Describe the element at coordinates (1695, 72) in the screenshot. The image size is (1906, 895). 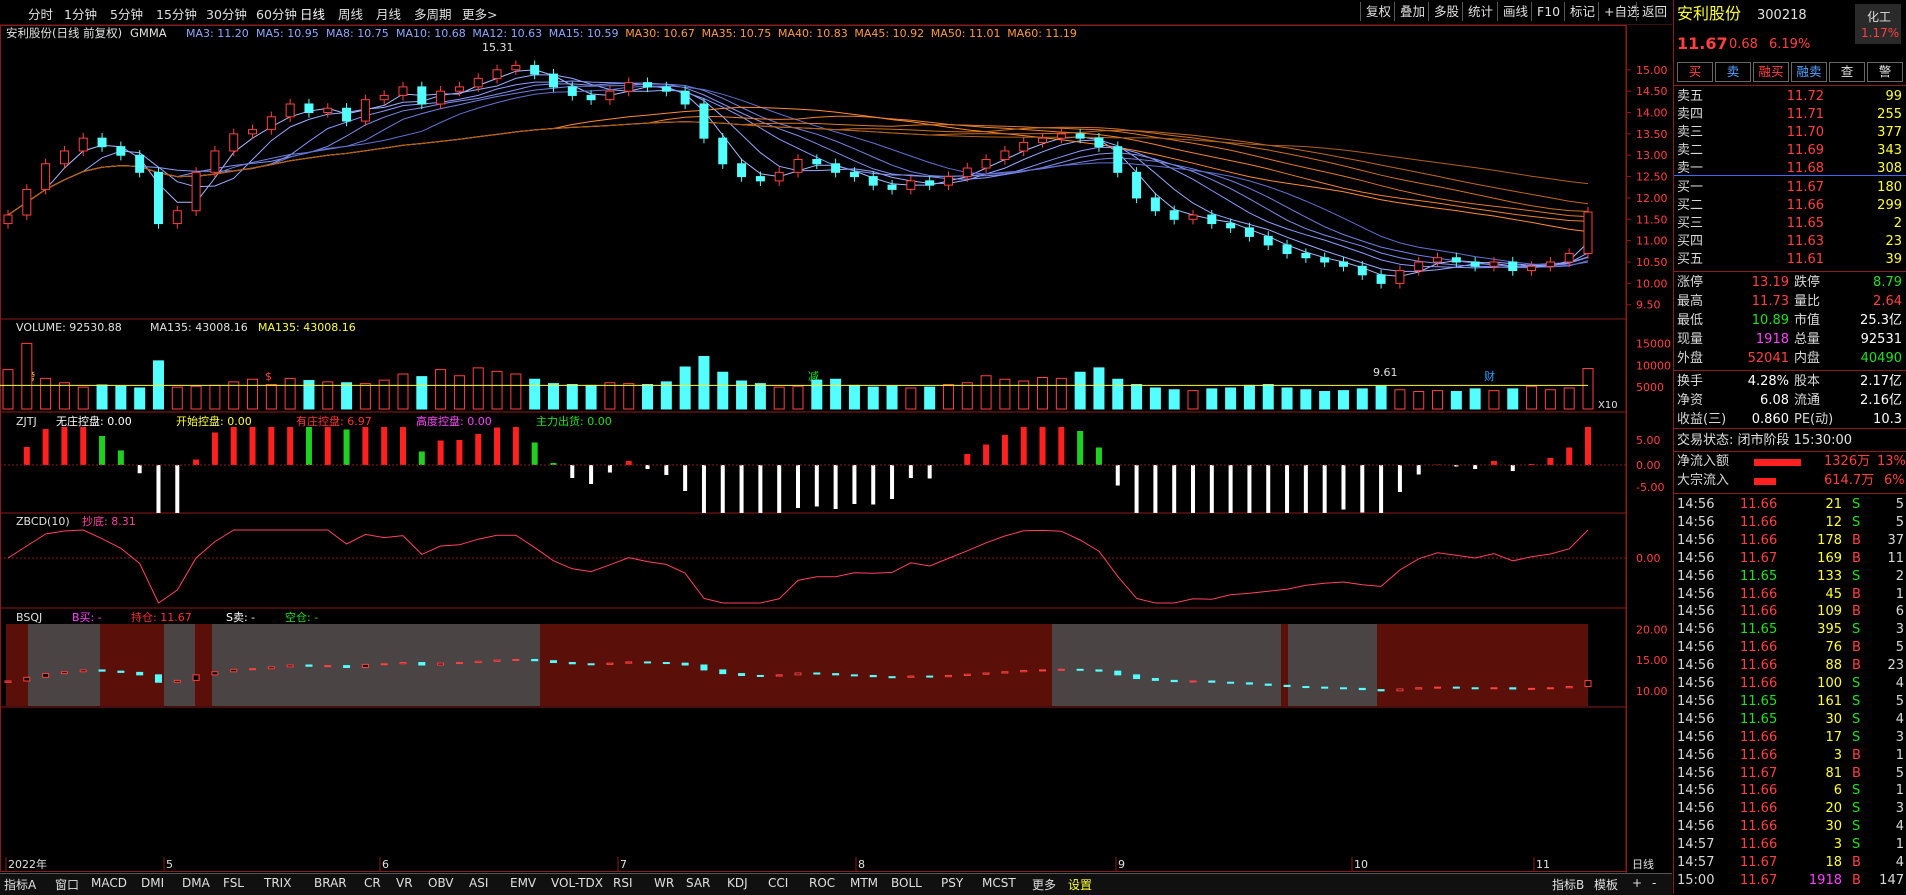
I see `trade-button-0: 买` at that location.